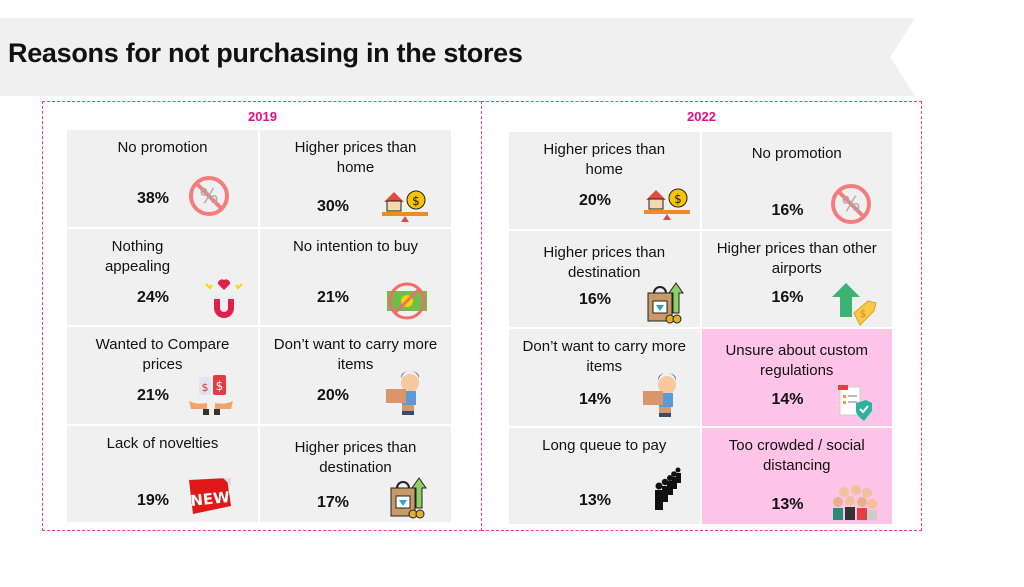 The width and height of the screenshot is (1024, 587). I want to click on no-money-icon, so click(407, 303).